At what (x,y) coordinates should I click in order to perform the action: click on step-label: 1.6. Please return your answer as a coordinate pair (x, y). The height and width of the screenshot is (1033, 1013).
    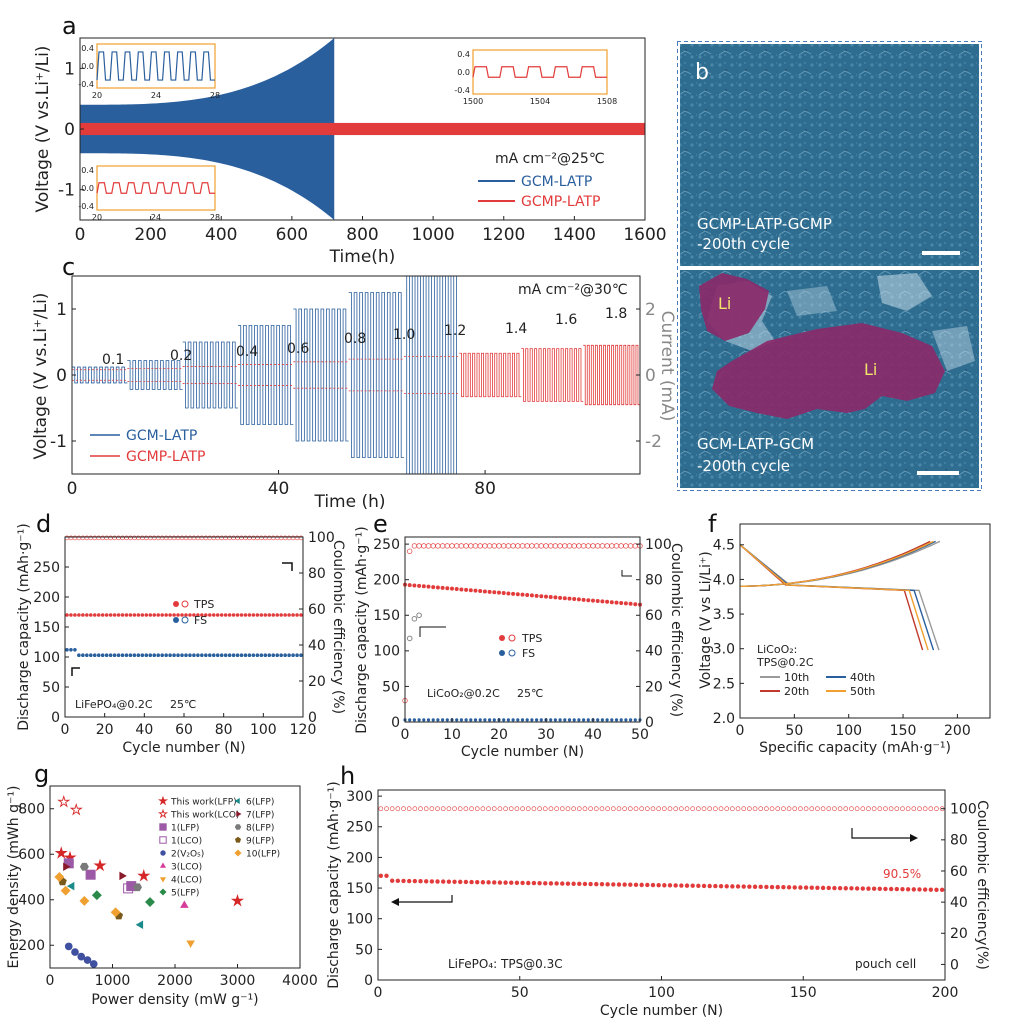
    Looking at the image, I should click on (566, 320).